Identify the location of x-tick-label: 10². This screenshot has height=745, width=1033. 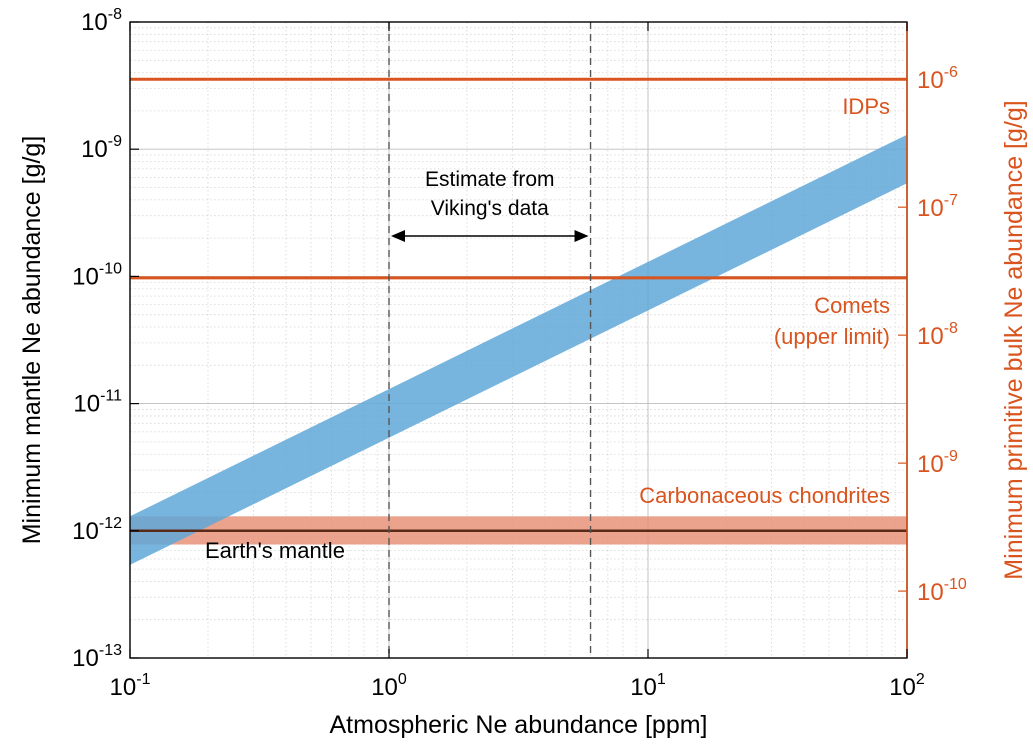
(907, 686).